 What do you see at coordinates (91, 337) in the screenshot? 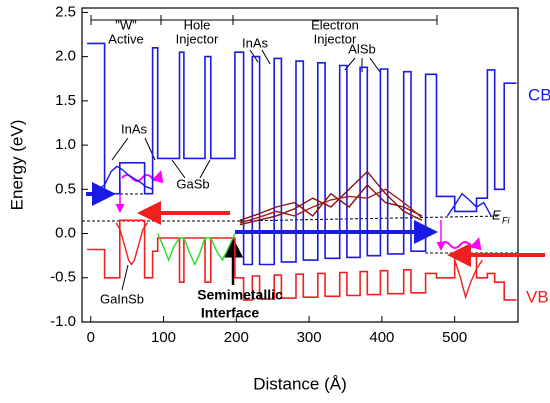
I see `x-tick-label: 0` at bounding box center [91, 337].